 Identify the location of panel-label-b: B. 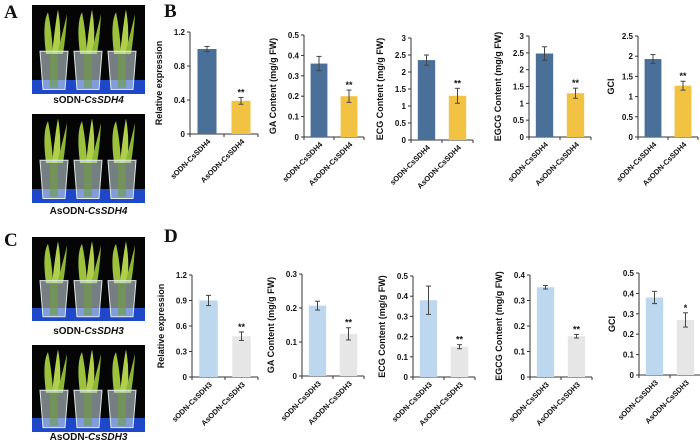
(170, 11).